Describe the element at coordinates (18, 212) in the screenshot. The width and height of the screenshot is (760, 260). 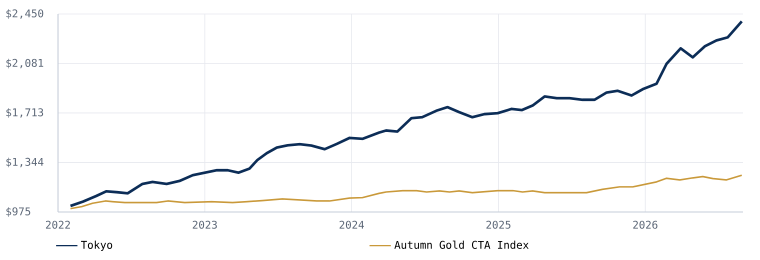
I see `y-tick-label: $975` at that location.